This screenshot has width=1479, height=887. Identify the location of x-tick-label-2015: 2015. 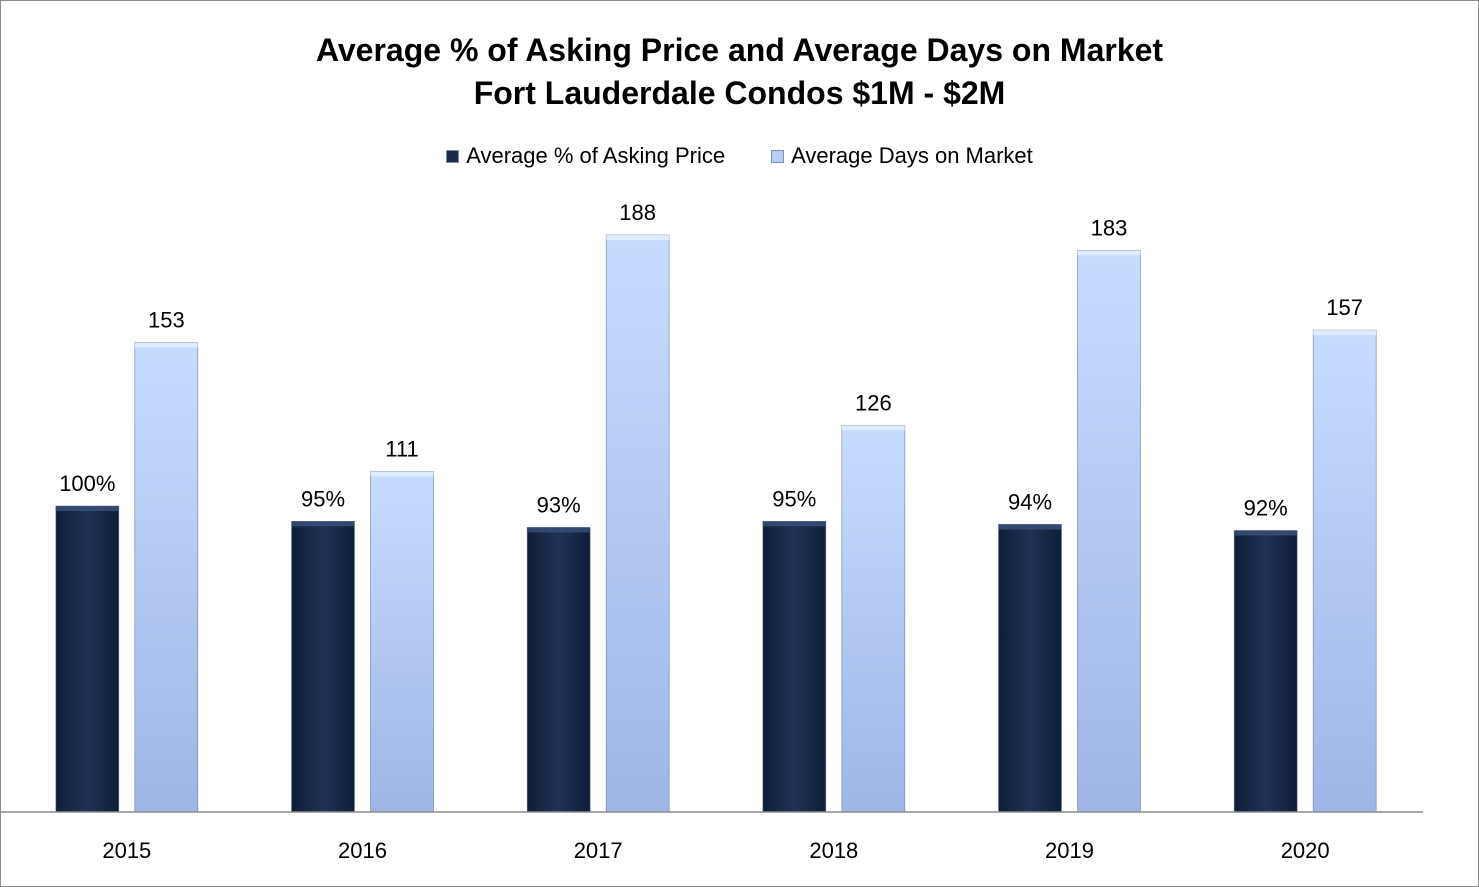
(126, 850).